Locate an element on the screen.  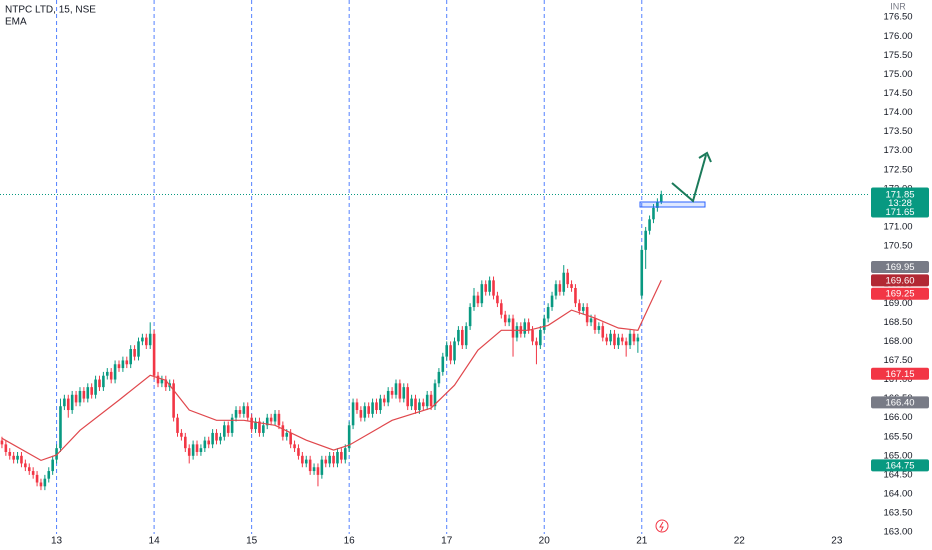
event-icon is located at coordinates (662, 526).